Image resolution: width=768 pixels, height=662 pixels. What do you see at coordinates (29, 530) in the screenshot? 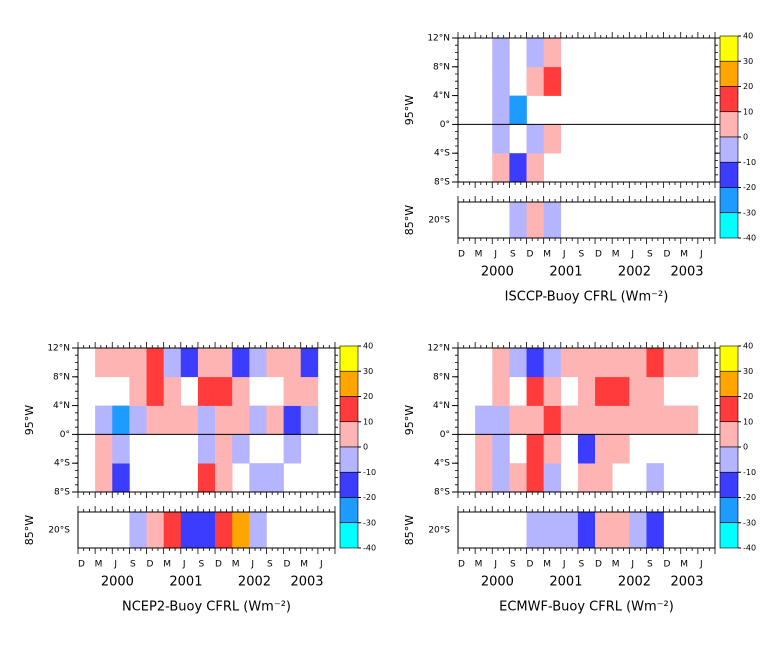
I see `strip-axis-label: 85°W` at bounding box center [29, 530].